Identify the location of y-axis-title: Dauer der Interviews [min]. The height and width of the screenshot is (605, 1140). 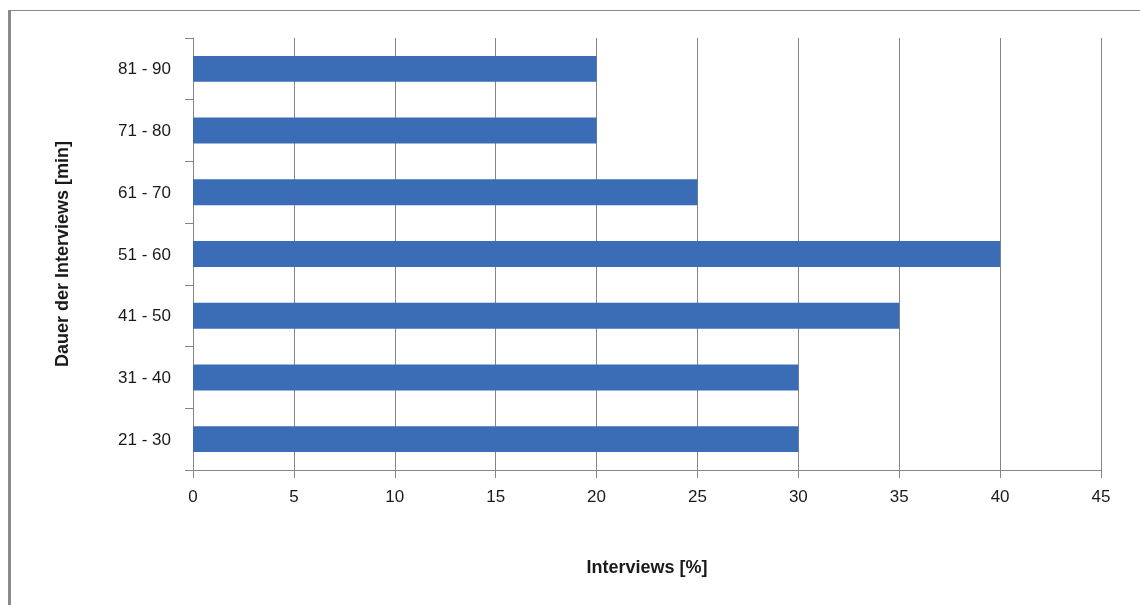
(62, 254).